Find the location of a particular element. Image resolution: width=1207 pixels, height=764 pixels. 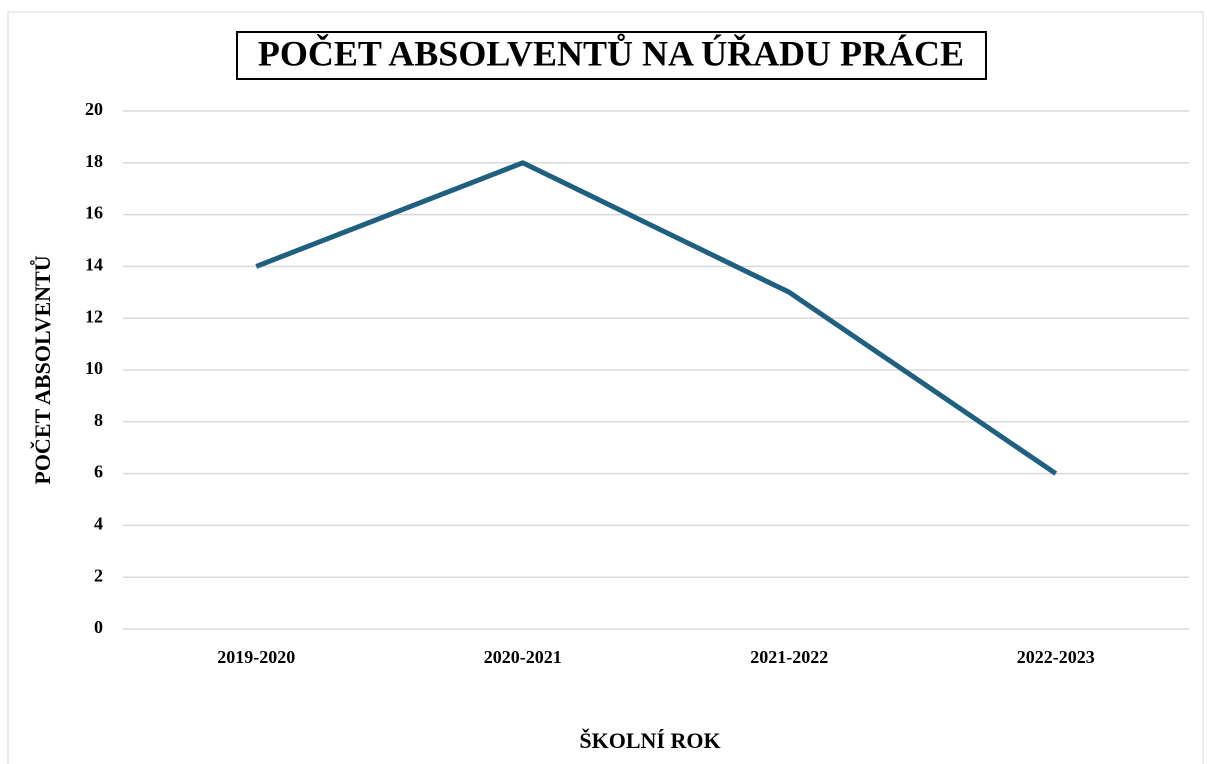

x-tick-label: 2019-2020 is located at coordinates (256, 657).